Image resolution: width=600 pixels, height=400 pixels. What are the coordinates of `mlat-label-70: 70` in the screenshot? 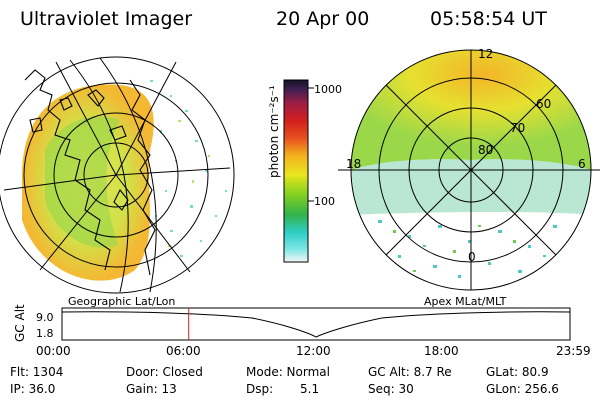 It's located at (518, 128).